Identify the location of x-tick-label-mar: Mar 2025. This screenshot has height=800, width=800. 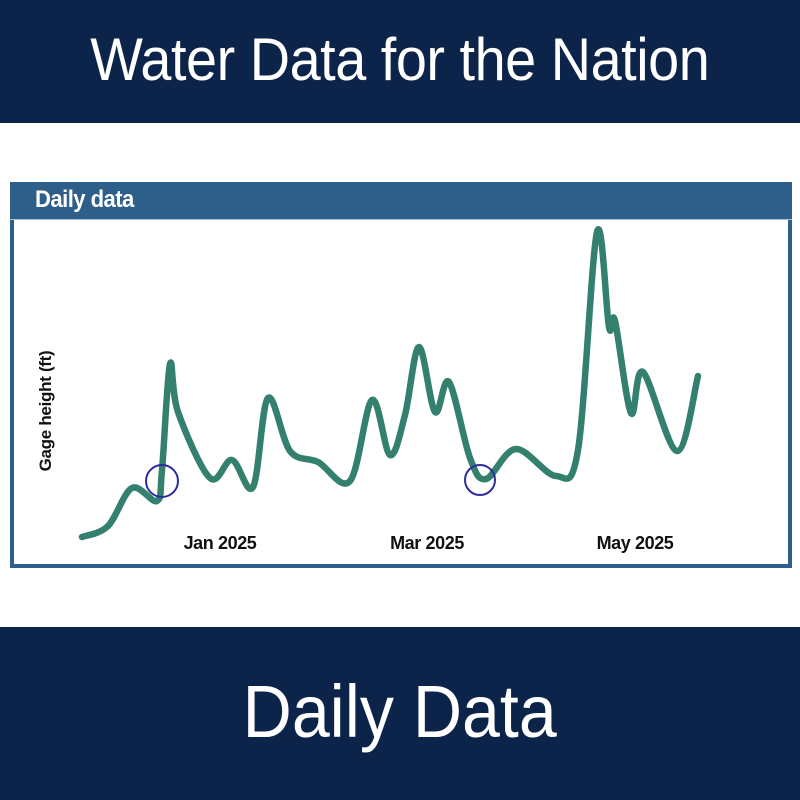
(427, 543).